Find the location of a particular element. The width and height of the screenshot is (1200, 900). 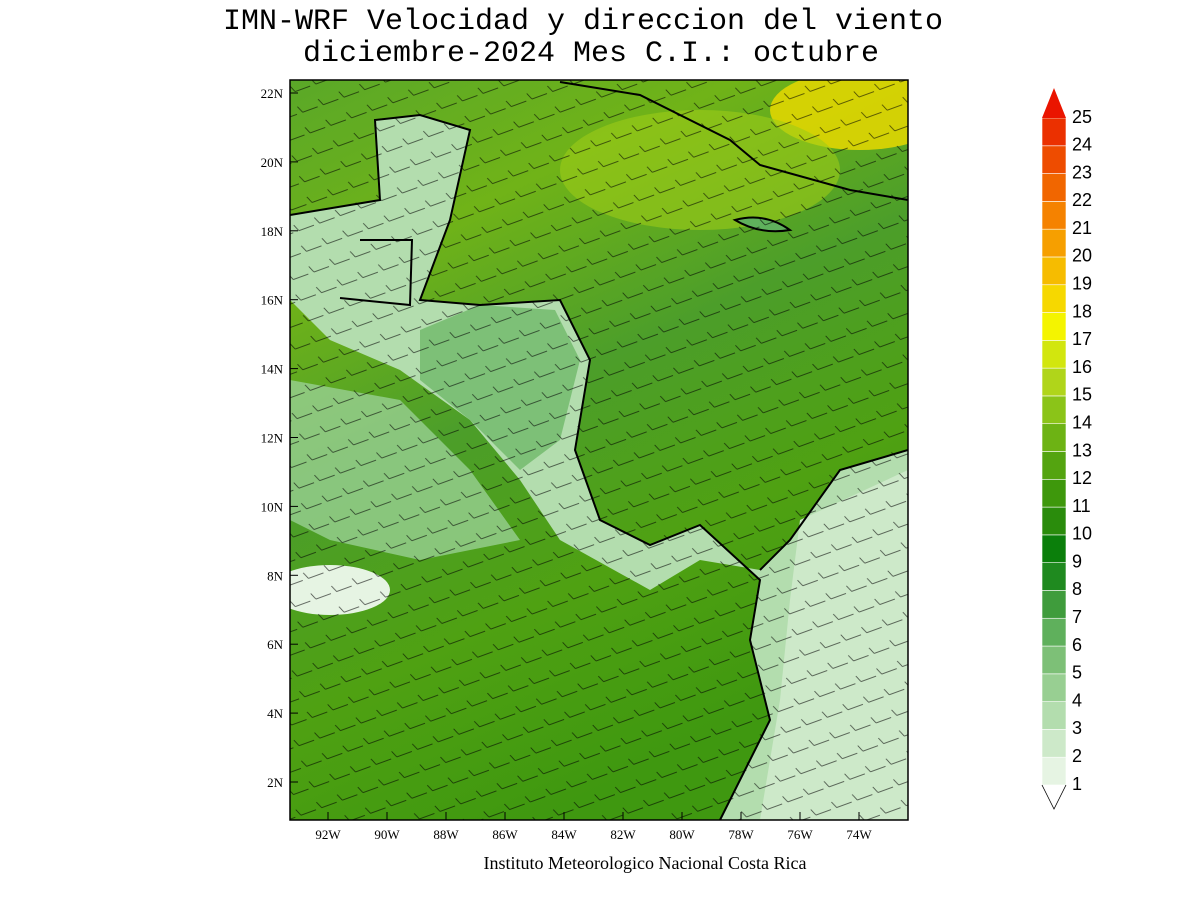

colorbar-label: 17 is located at coordinates (1082, 339).